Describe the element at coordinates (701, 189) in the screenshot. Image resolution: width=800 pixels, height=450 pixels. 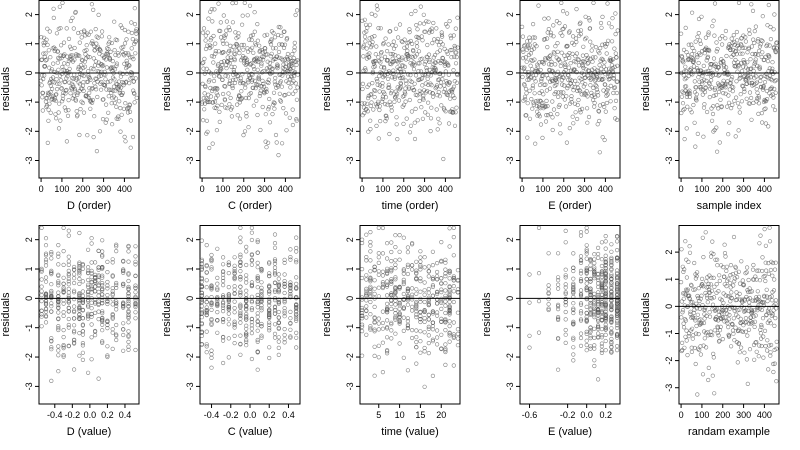
I see `x-tick-label: 100` at that location.